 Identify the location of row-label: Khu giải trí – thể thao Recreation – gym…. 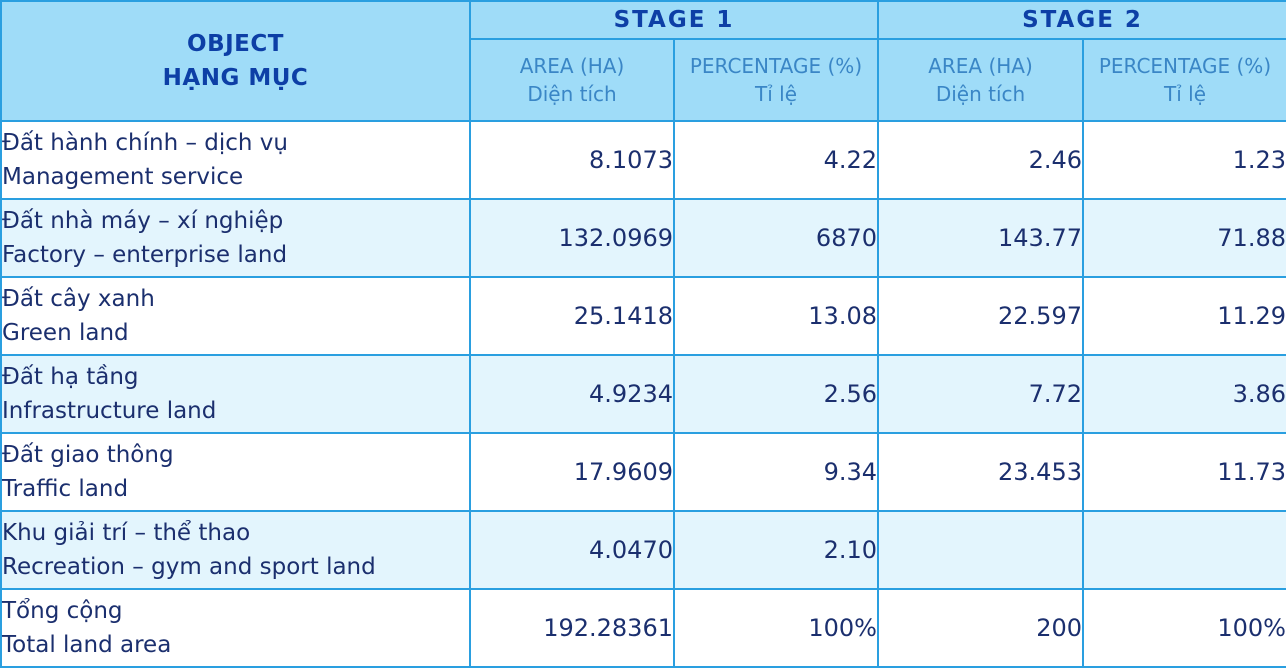
(235, 550).